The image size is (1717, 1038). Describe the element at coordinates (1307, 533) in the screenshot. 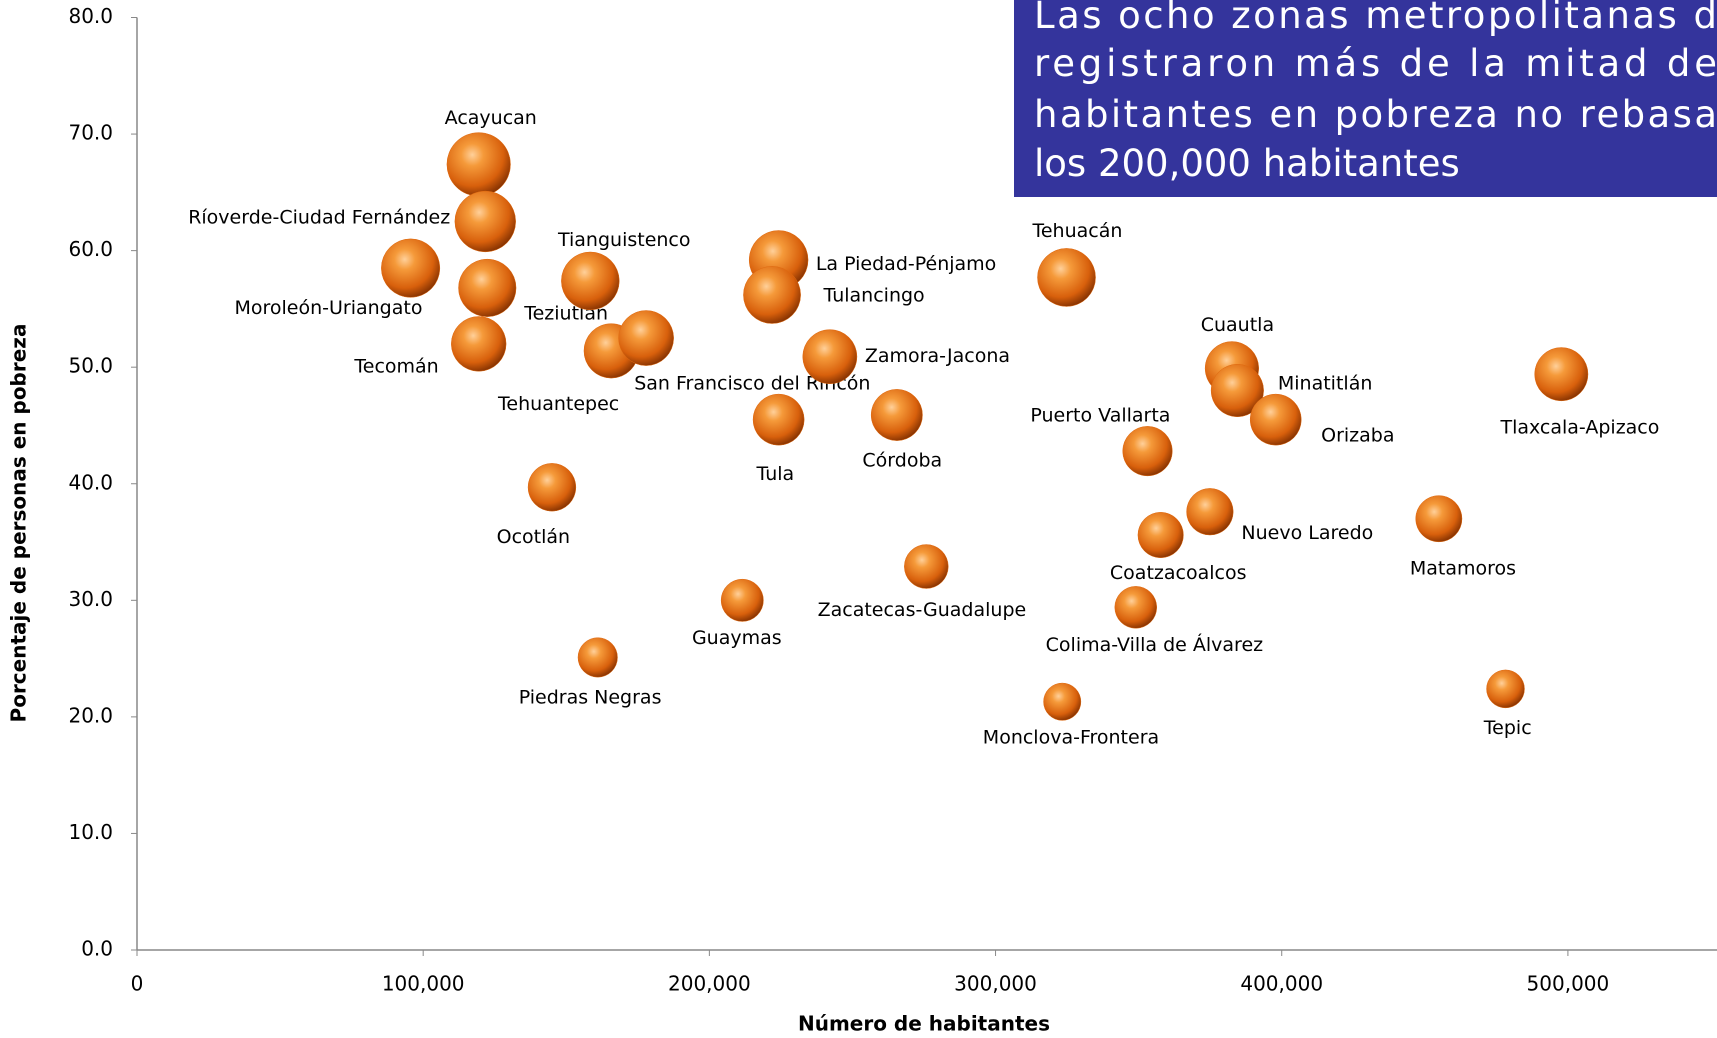

I see `point-label: Nuevo Laredo` at that location.